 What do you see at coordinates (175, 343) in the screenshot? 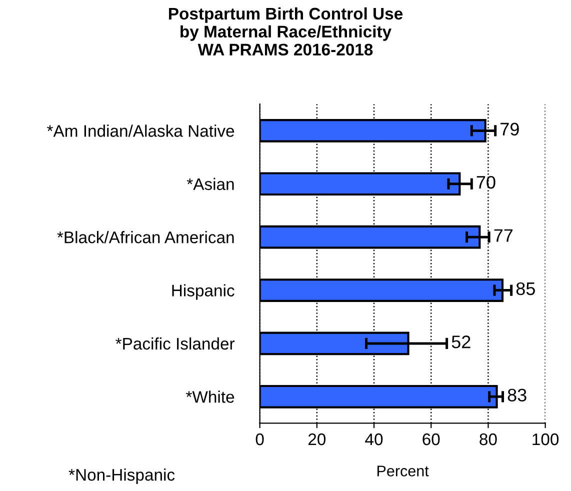
I see `y-tick-label: *Pacific Islander` at bounding box center [175, 343].